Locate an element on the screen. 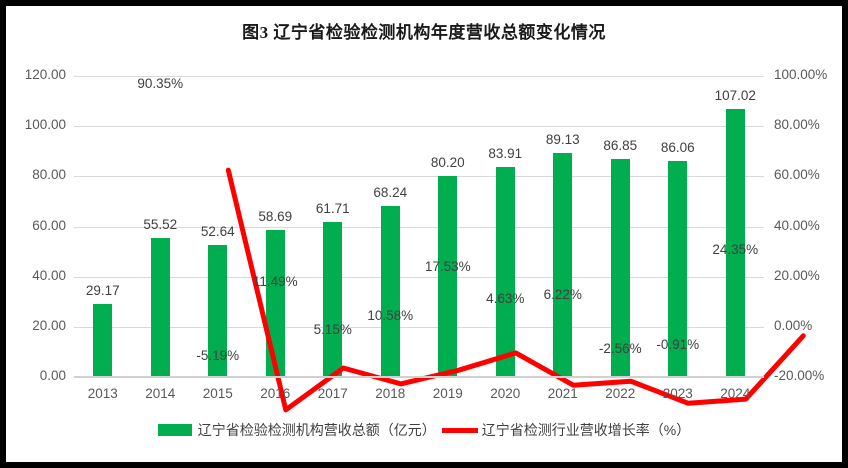 This screenshot has width=848, height=468. category-label: 2019 is located at coordinates (447, 393).